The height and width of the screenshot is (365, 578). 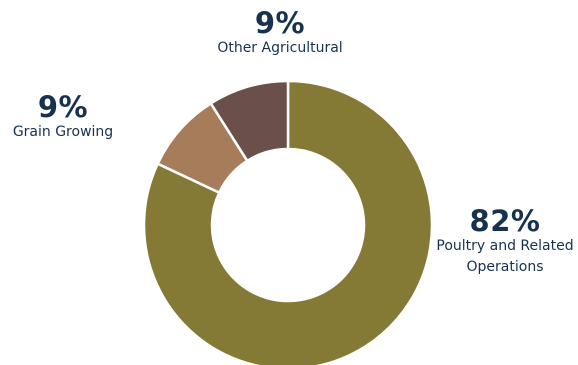 I want to click on slice-label-other-agricultural: 9% Other Agricultural, so click(x=280, y=33).